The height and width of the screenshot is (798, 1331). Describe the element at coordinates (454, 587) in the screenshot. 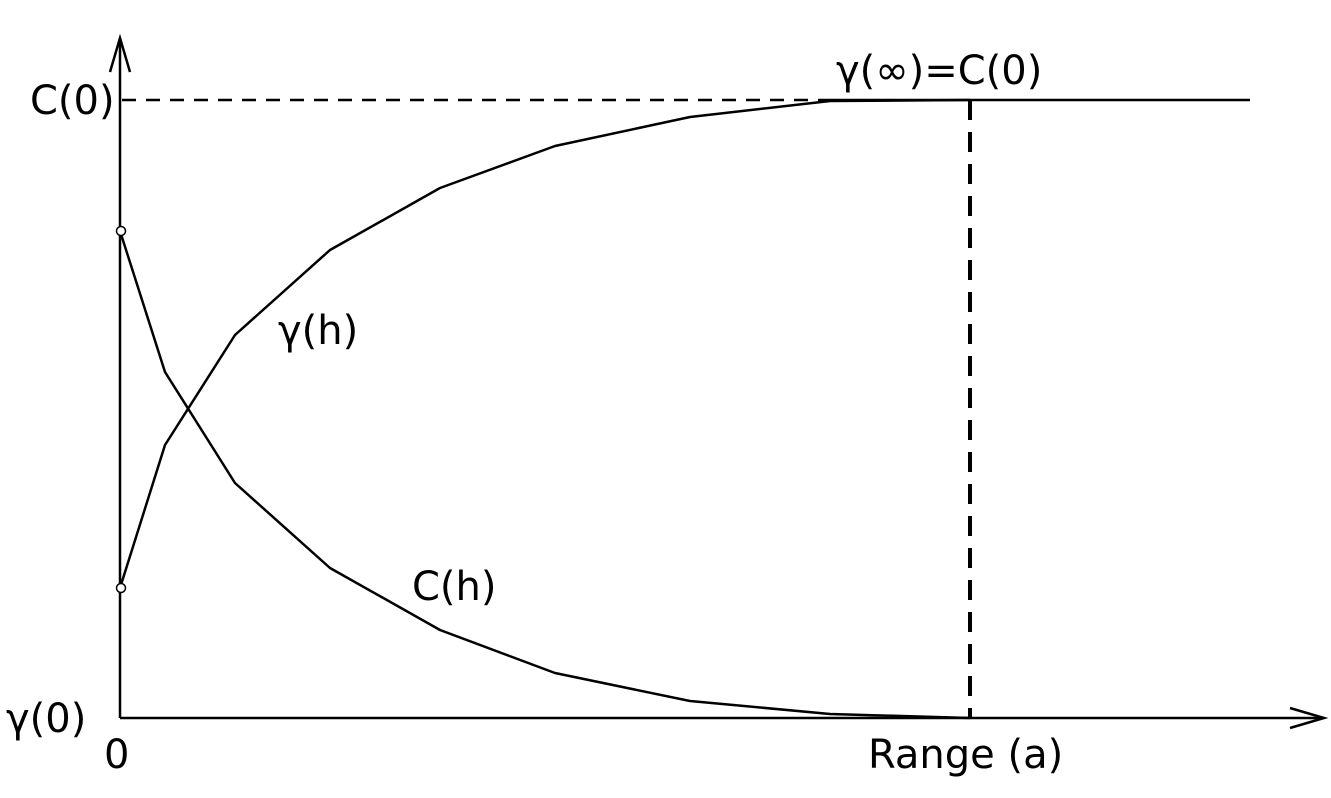

I see `covariance-label: C(h)` at that location.